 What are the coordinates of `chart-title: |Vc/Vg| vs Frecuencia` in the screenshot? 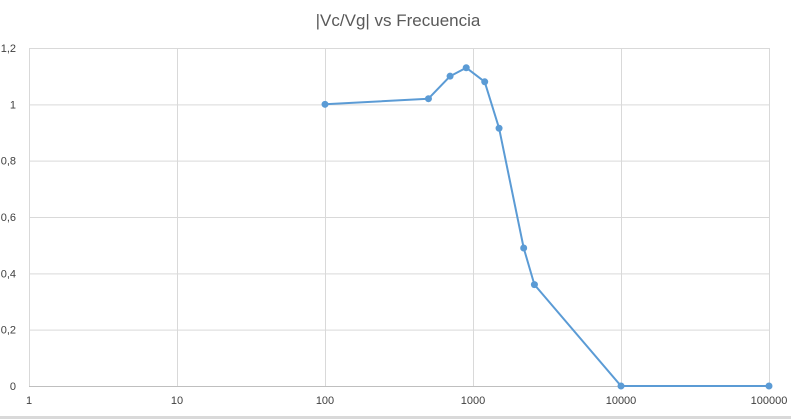 It's located at (398, 20).